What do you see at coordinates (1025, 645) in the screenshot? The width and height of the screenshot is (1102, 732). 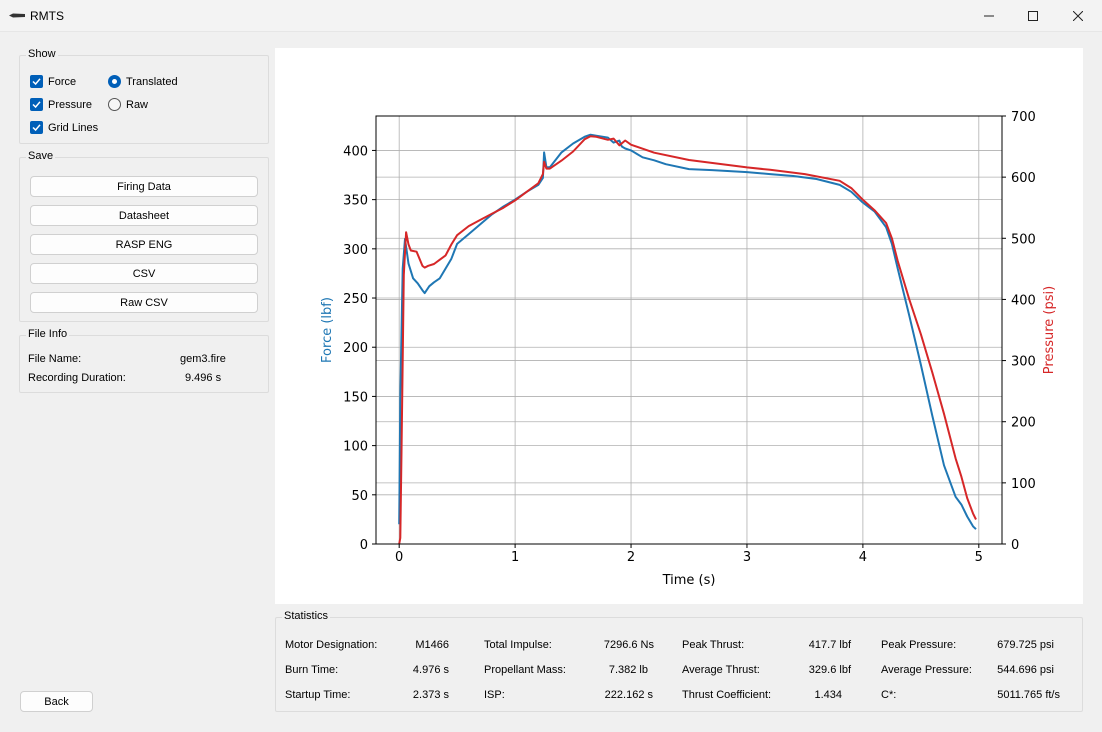 I see `peak-pressure-value: 679.725 psi` at bounding box center [1025, 645].